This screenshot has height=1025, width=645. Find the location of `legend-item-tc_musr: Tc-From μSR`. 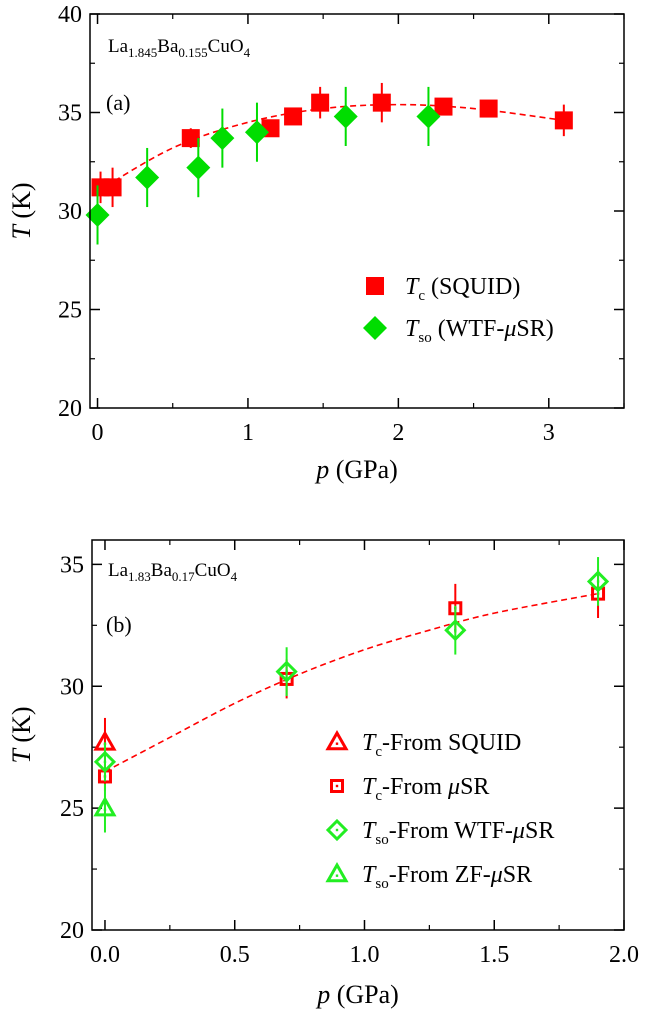

legend-item-tc_musr: Tc-From μSR is located at coordinates (409, 789).